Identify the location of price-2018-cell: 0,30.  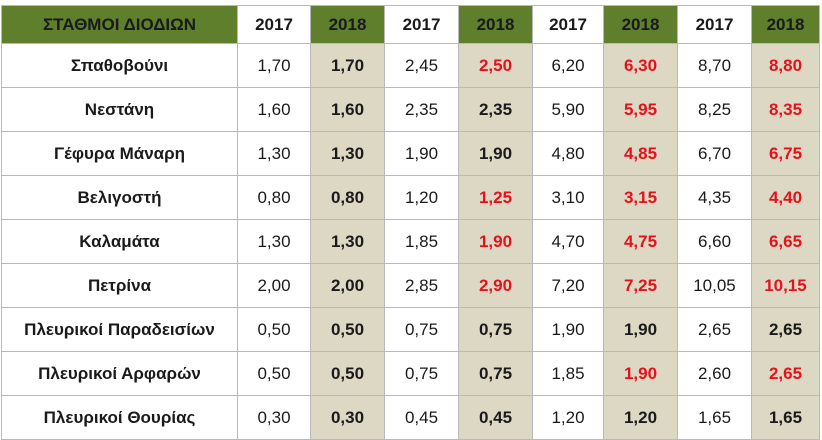
(347, 417).